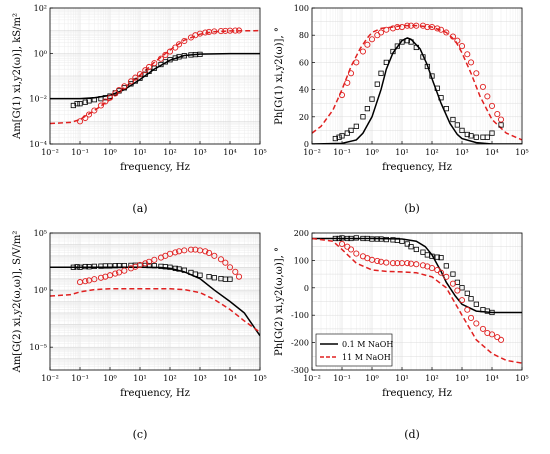 The image size is (550, 454). I want to click on x-tick-label: 10⁻¹, so click(80, 378).